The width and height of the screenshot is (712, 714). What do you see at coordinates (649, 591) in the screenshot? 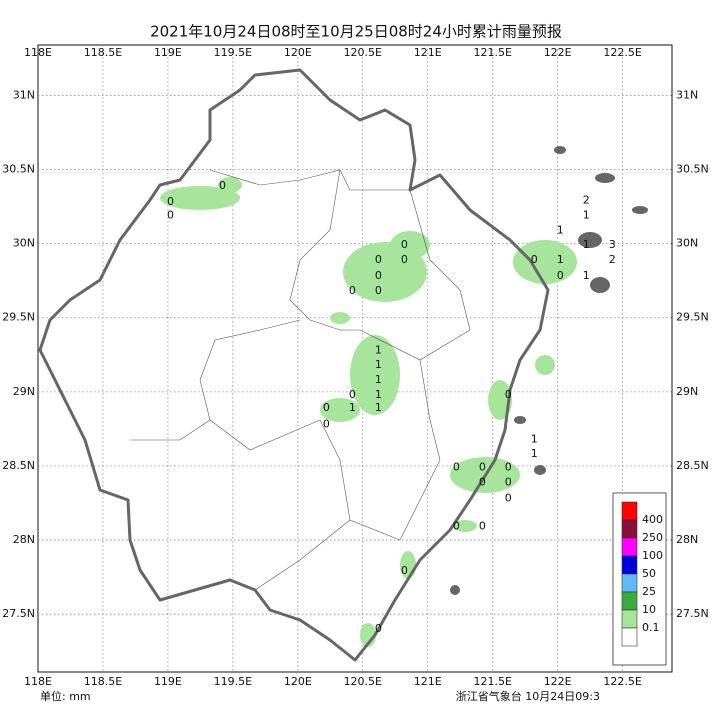
I see `legend-label: 25` at bounding box center [649, 591].